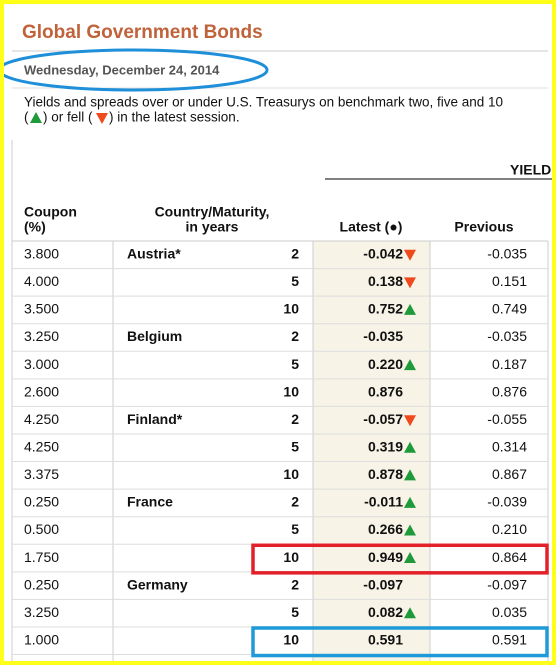  What do you see at coordinates (41, 309) in the screenshot?
I see `coupon: 3.500` at bounding box center [41, 309].